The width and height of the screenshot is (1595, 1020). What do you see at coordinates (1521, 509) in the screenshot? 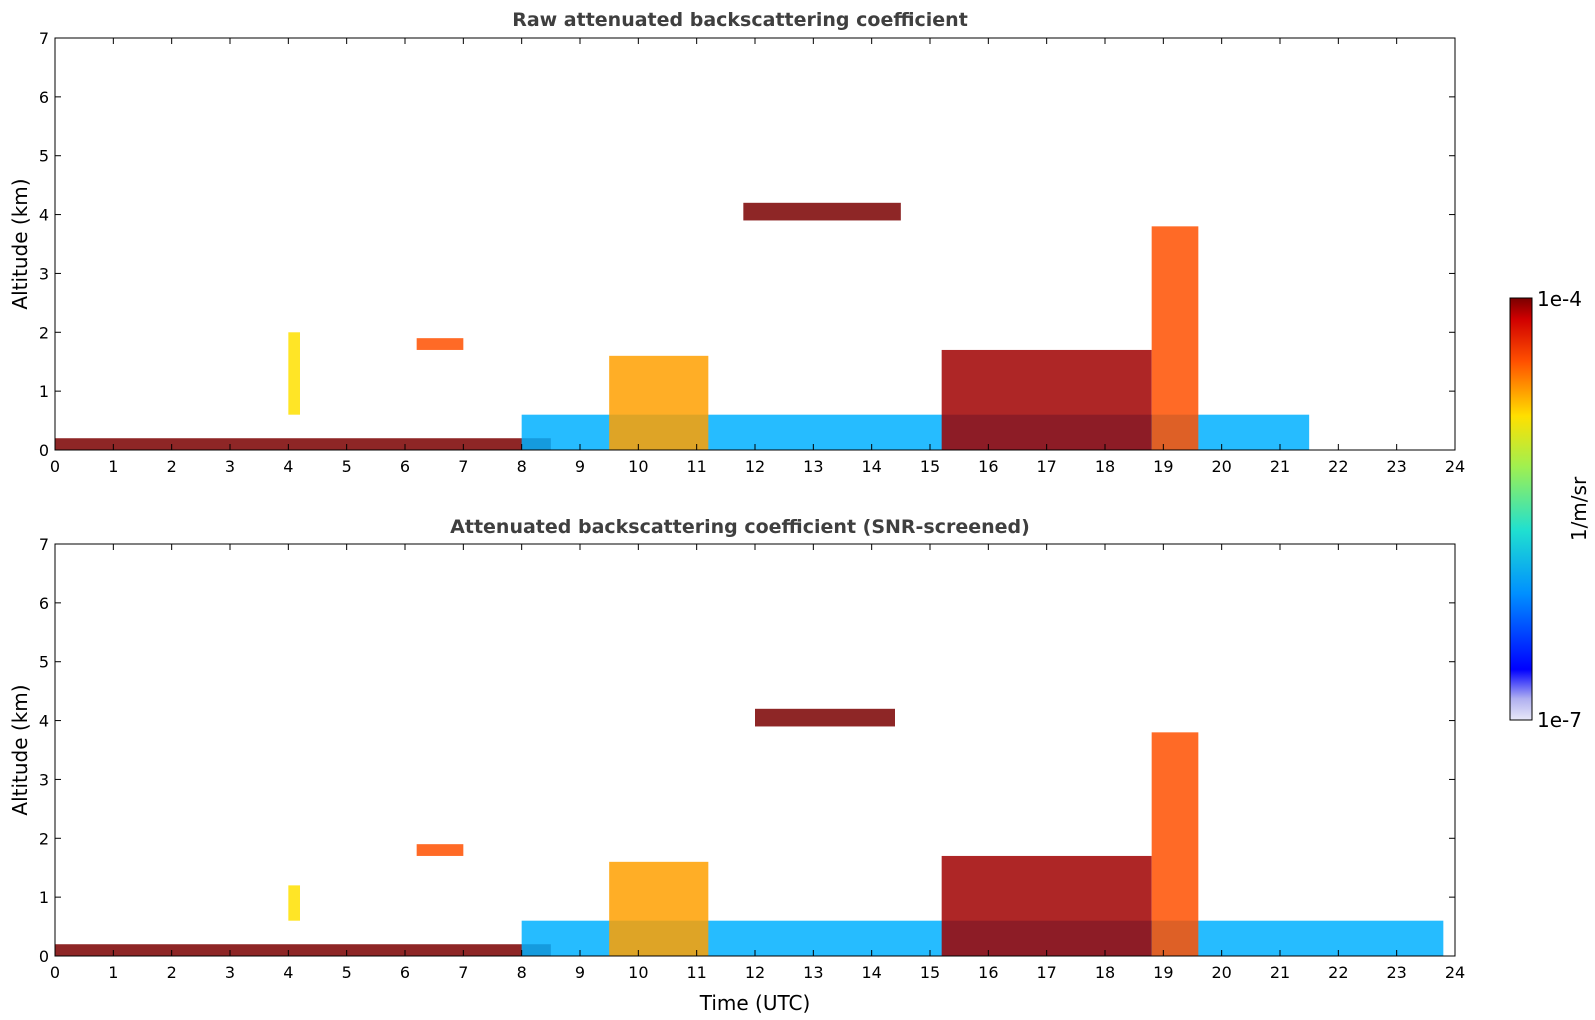
I see `colorbar-gradient` at bounding box center [1521, 509].